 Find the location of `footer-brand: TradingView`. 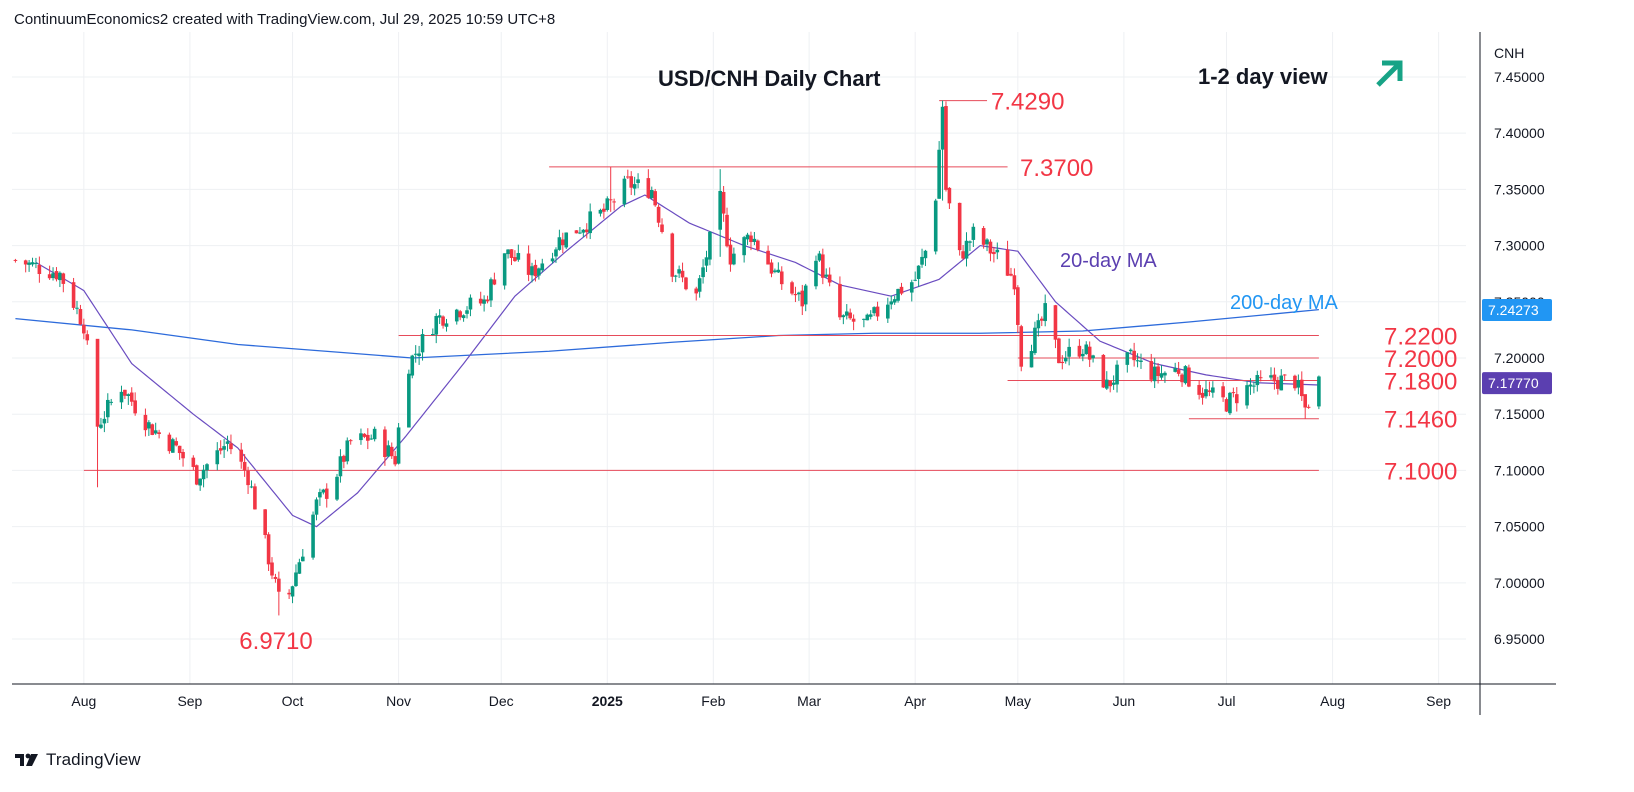

footer-brand: TradingView is located at coordinates (77, 760).